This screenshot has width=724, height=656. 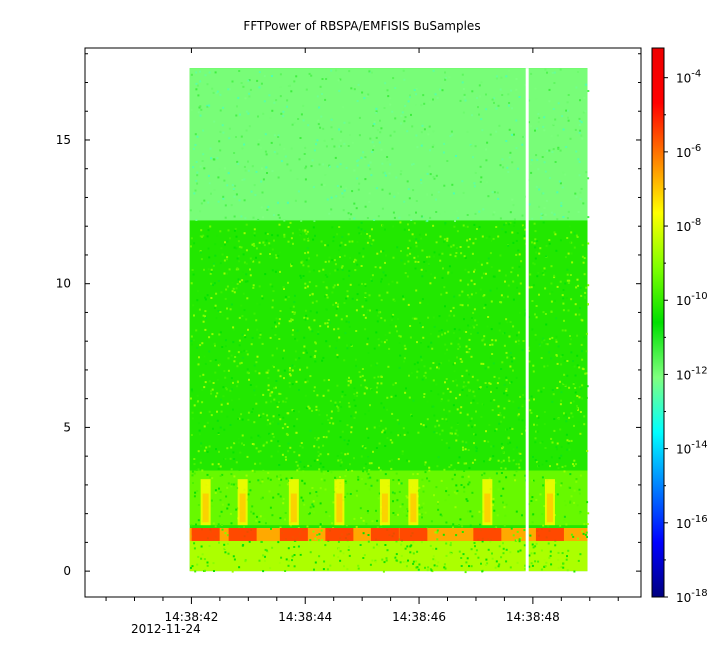 What do you see at coordinates (384, 508) in the screenshot?
I see `emission-burst-core` at bounding box center [384, 508].